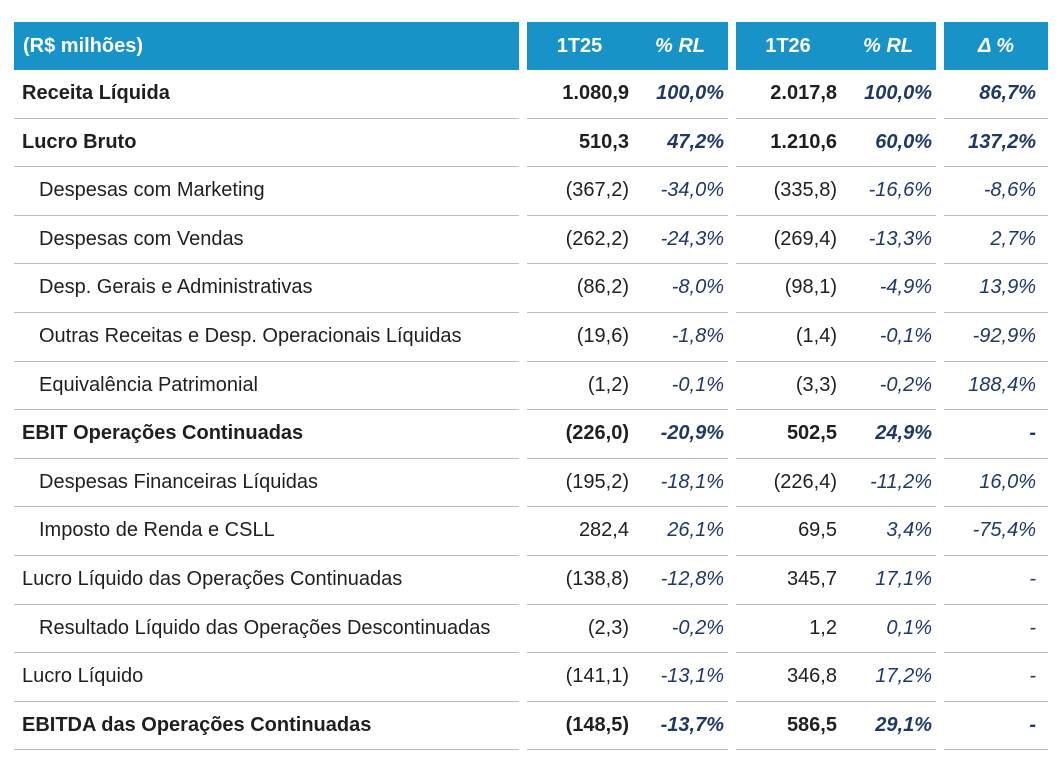 The image size is (1062, 768). What do you see at coordinates (579, 94) in the screenshot?
I see `value-1t25: 1.080,9` at bounding box center [579, 94].